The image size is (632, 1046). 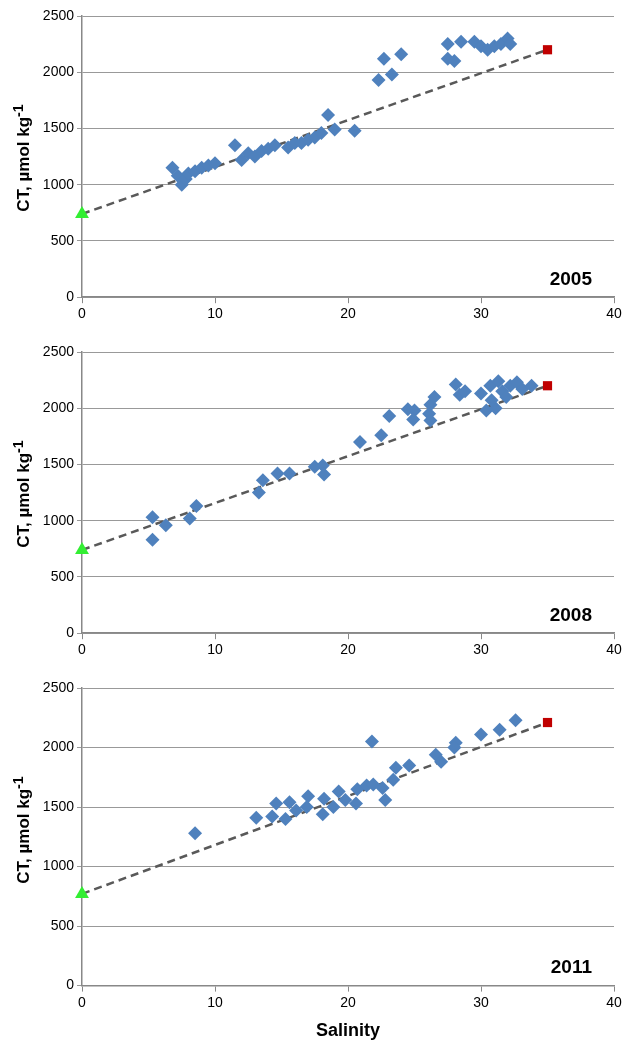 What do you see at coordinates (570, 614) in the screenshot?
I see `annotation: 2008` at bounding box center [570, 614].